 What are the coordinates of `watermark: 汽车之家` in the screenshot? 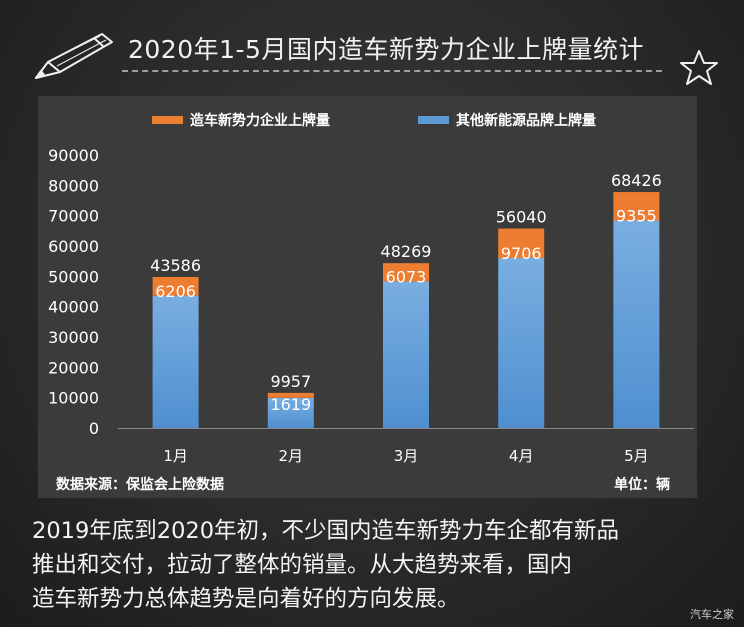 It's located at (712, 614).